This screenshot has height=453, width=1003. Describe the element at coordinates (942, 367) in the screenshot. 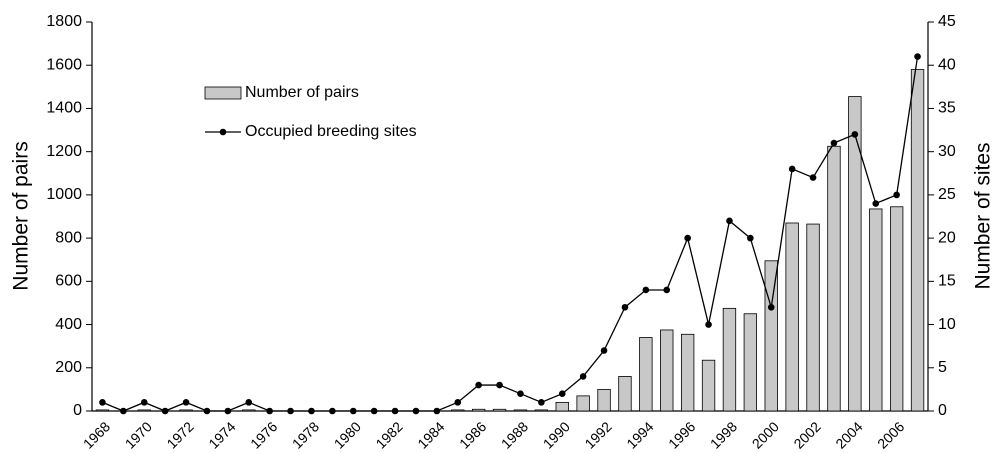

I see `y2-tick-label: 5` at that location.